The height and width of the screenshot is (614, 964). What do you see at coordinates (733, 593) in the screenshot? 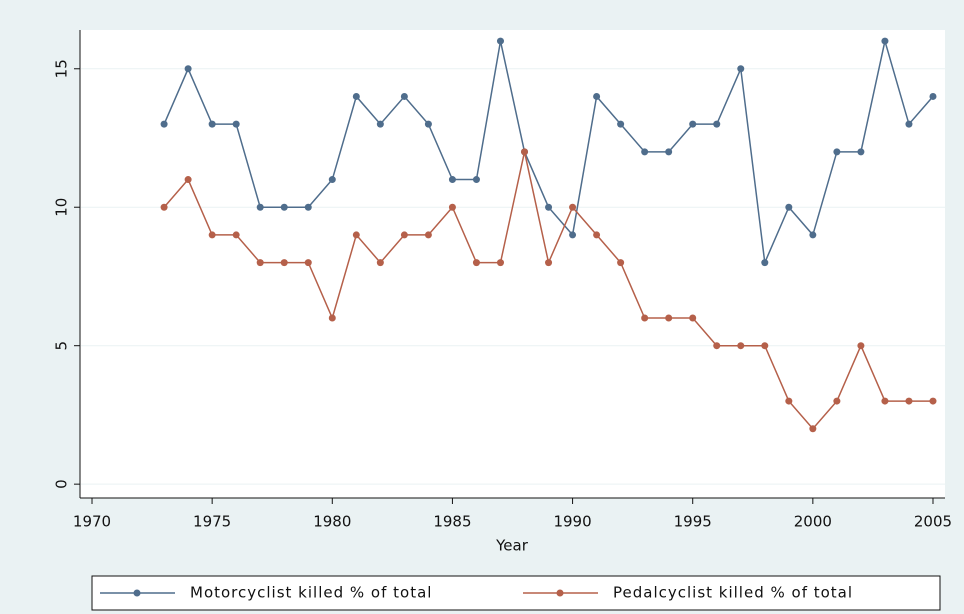
I see `legend-label: Pedalcyclist killed % of total` at bounding box center [733, 593].